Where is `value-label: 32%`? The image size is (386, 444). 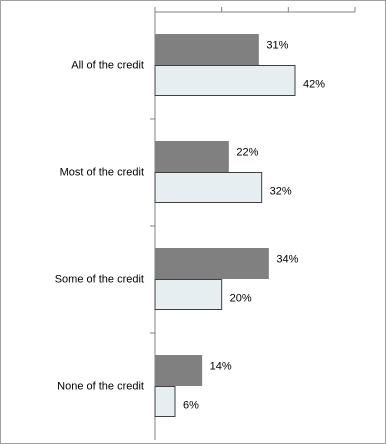
value-label: 32% is located at coordinates (281, 191).